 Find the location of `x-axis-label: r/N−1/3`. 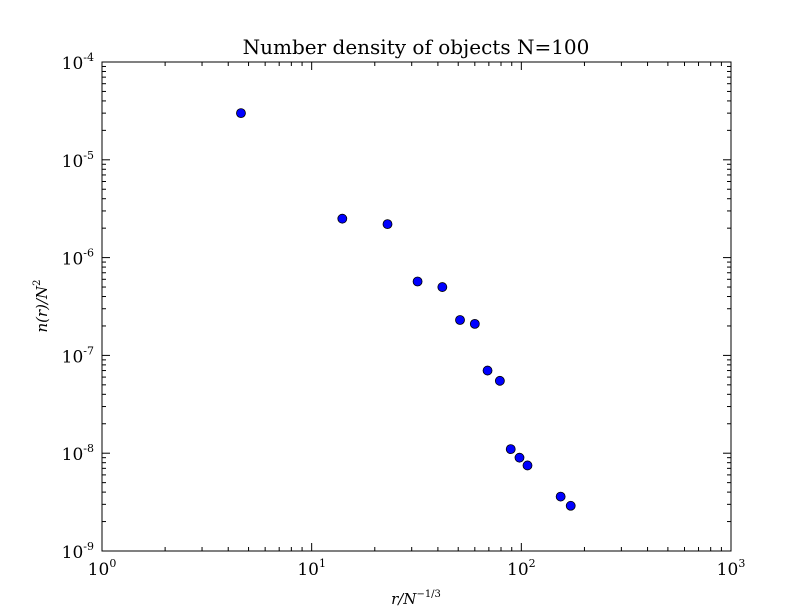

x-axis-label: r/N−1/3 is located at coordinates (416, 598).